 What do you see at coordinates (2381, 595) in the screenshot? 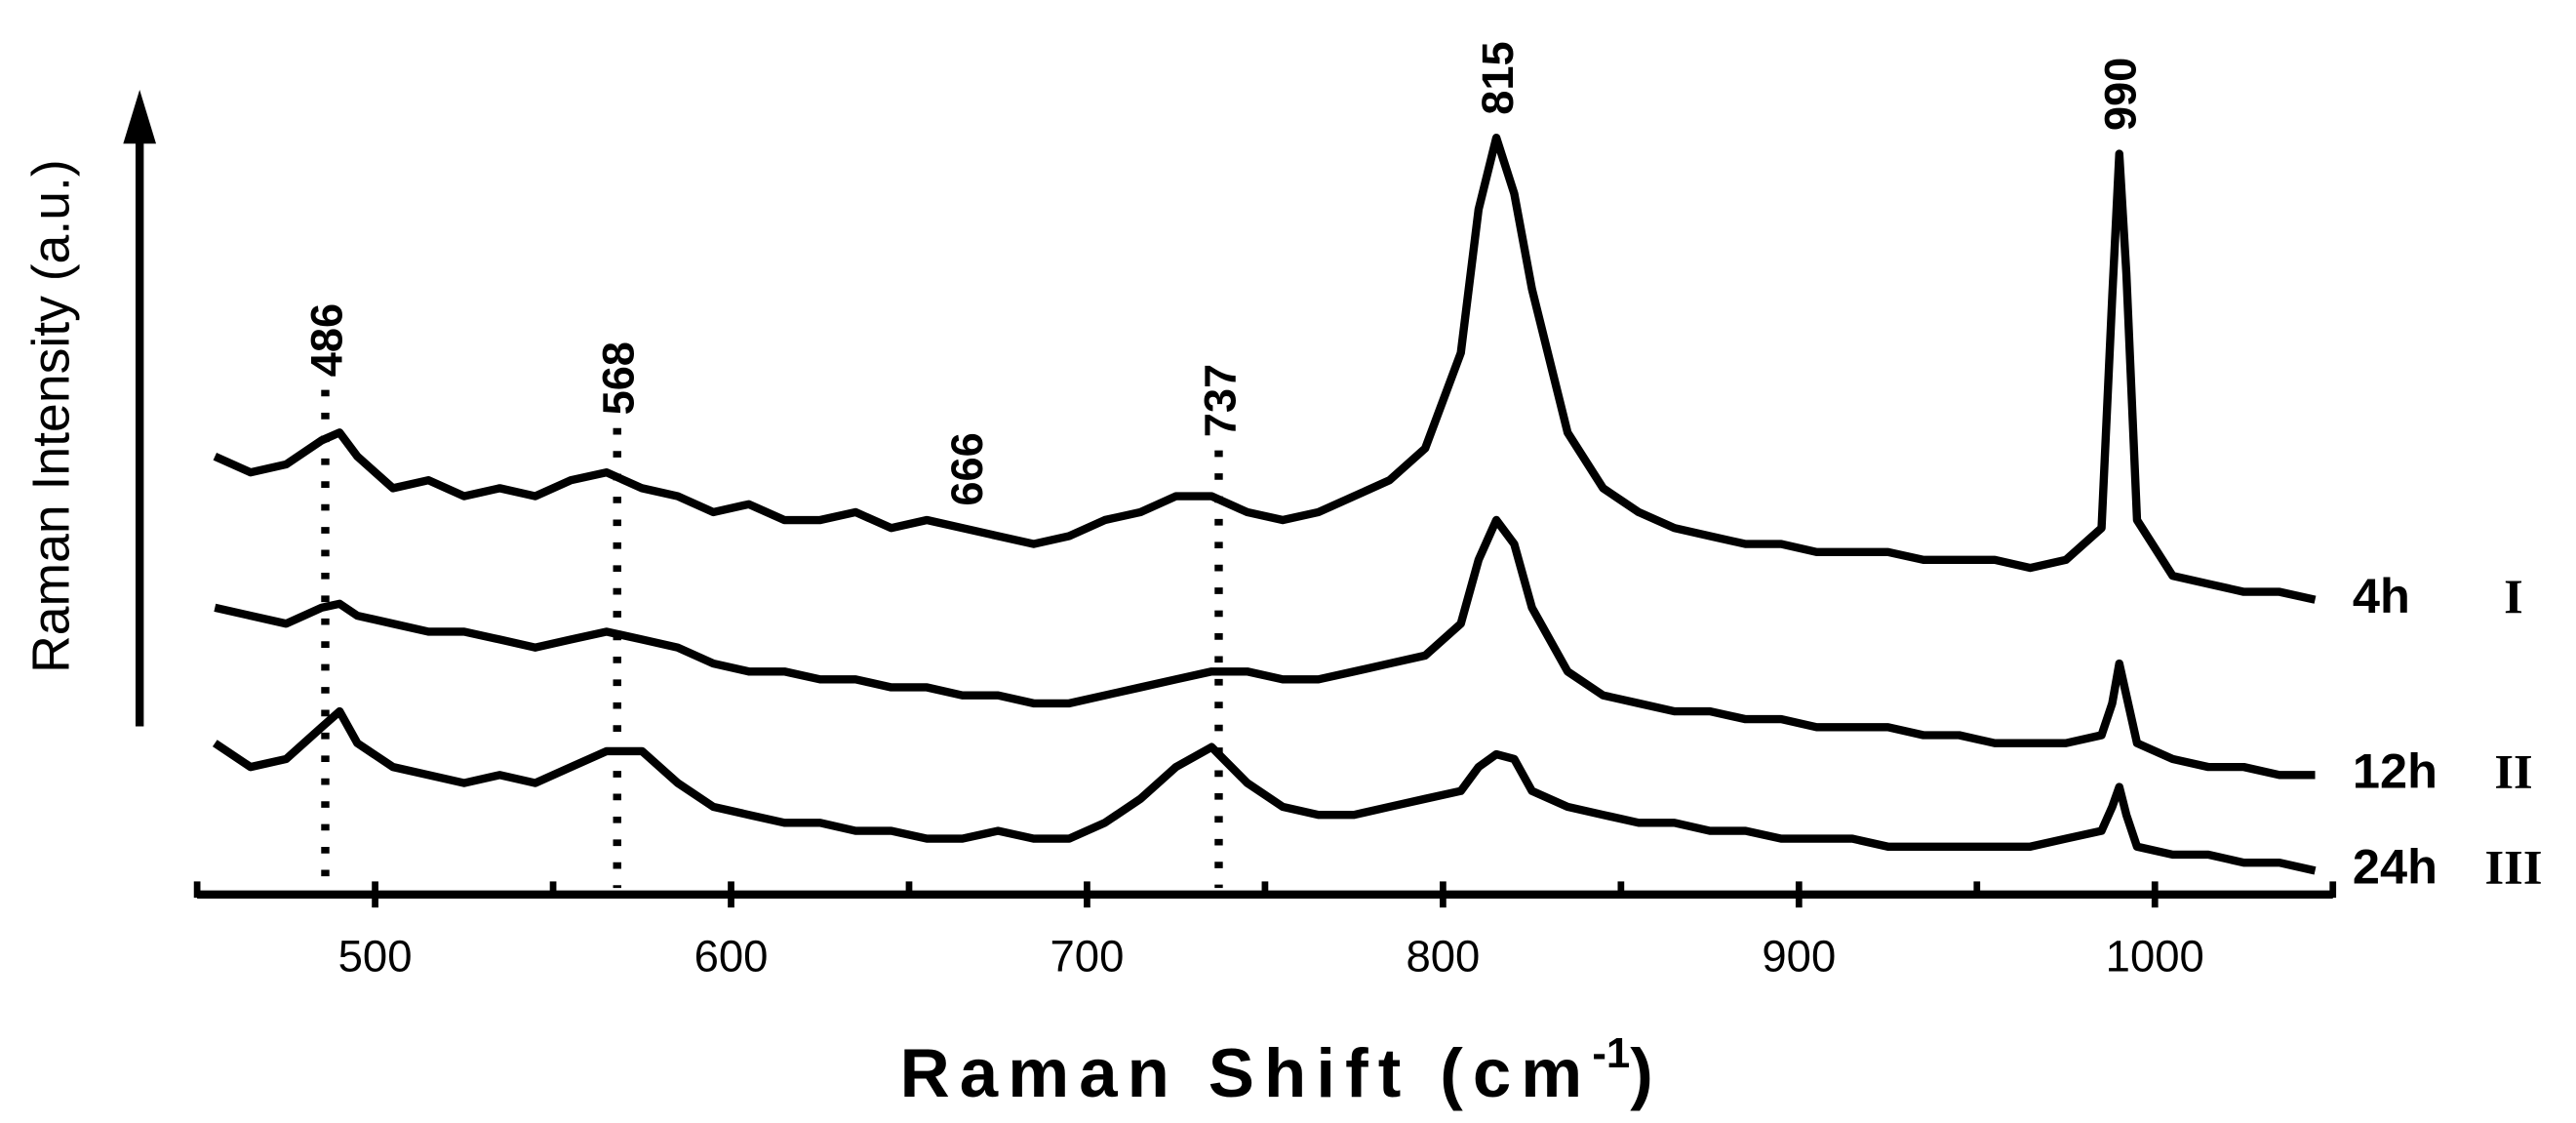
I see `series-label: 4h` at bounding box center [2381, 595].